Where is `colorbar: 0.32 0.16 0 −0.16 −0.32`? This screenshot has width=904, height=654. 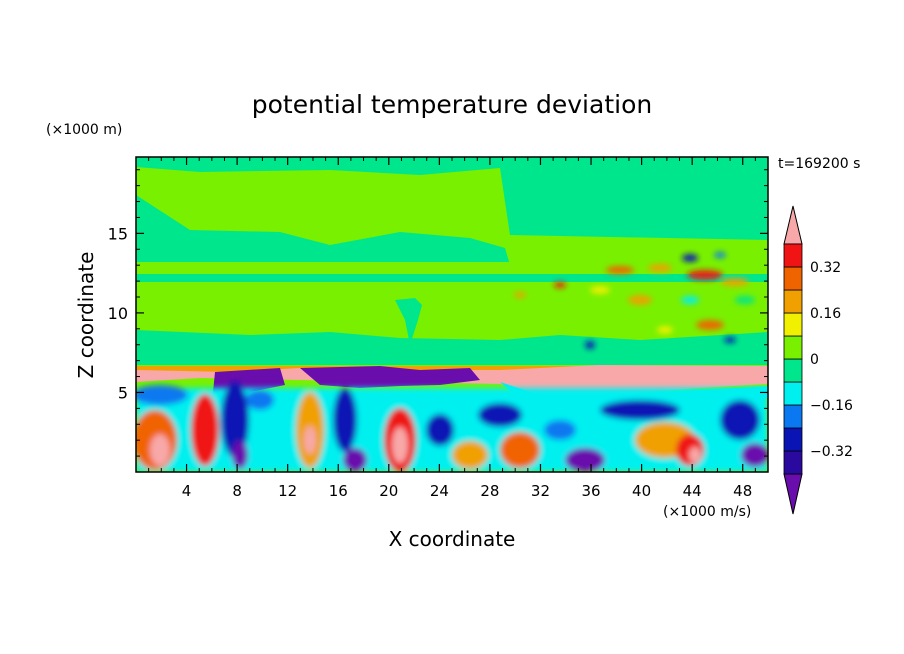
colorbar: 0.32 0.16 0 −0.16 −0.32 is located at coordinates (818, 360).